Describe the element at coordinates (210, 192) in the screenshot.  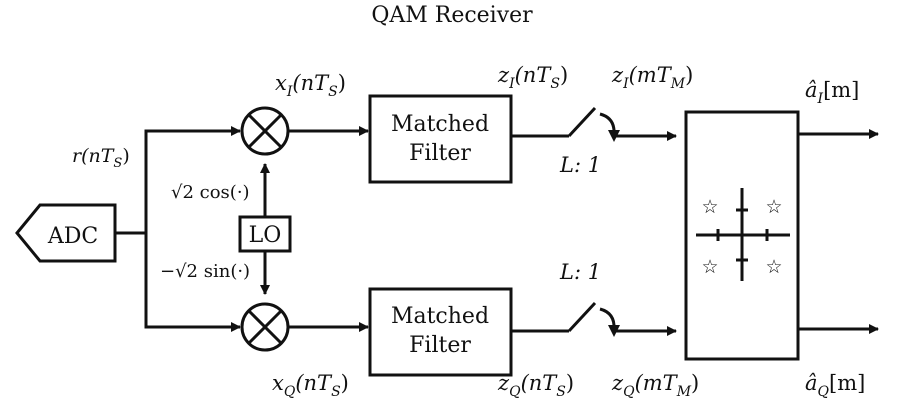
I see `lo-cos-label: √2 cos(·)` at that location.